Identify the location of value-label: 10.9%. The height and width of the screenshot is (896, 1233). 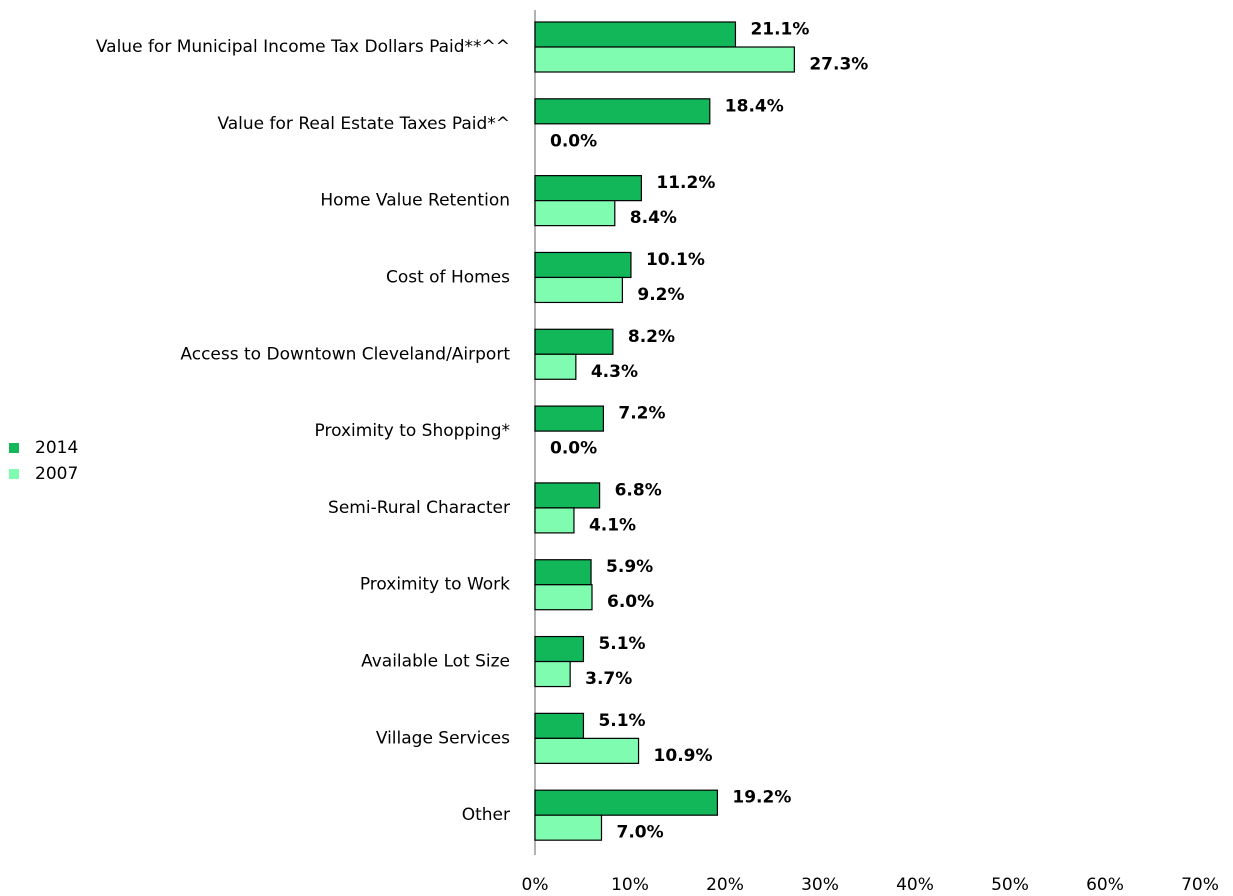
(683, 756).